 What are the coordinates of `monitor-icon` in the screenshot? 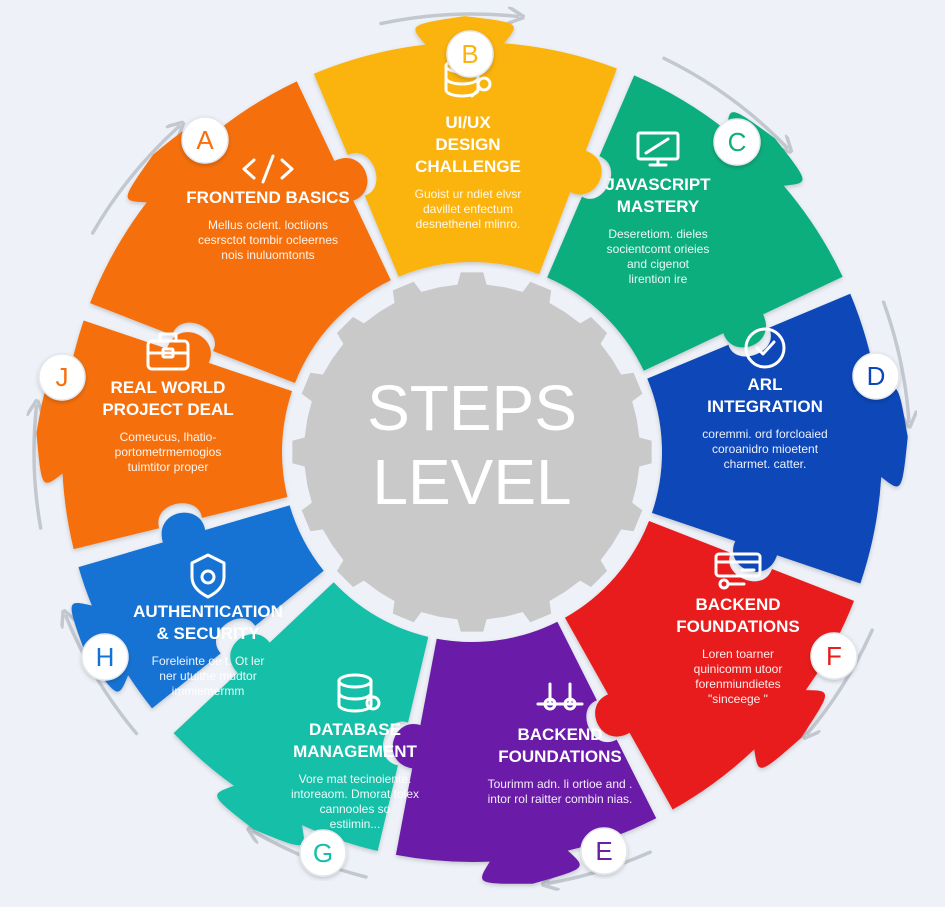 It's located at (658, 149).